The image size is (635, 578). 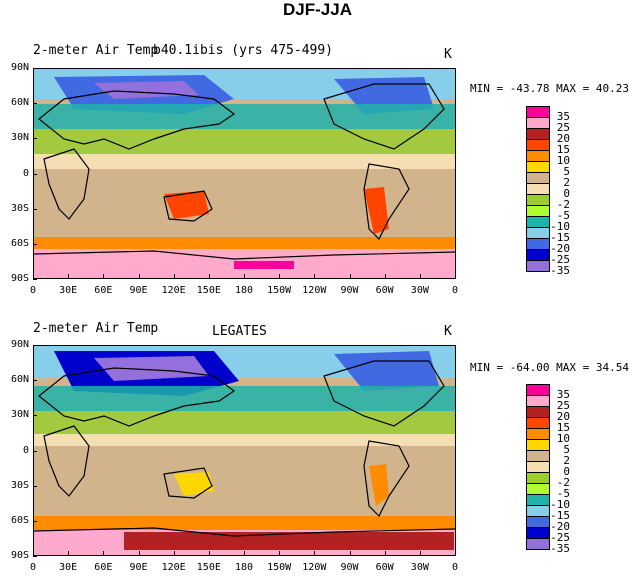 I want to click on panel-2-lon-label: 30E, so click(x=68, y=567).